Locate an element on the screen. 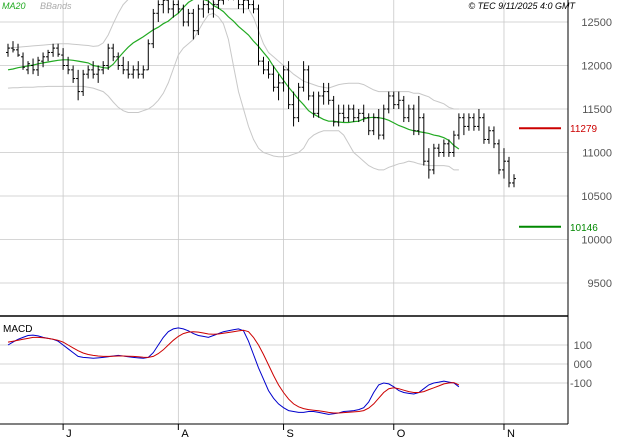 This screenshot has width=627, height=440. month-tick-label: J is located at coordinates (69, 434).